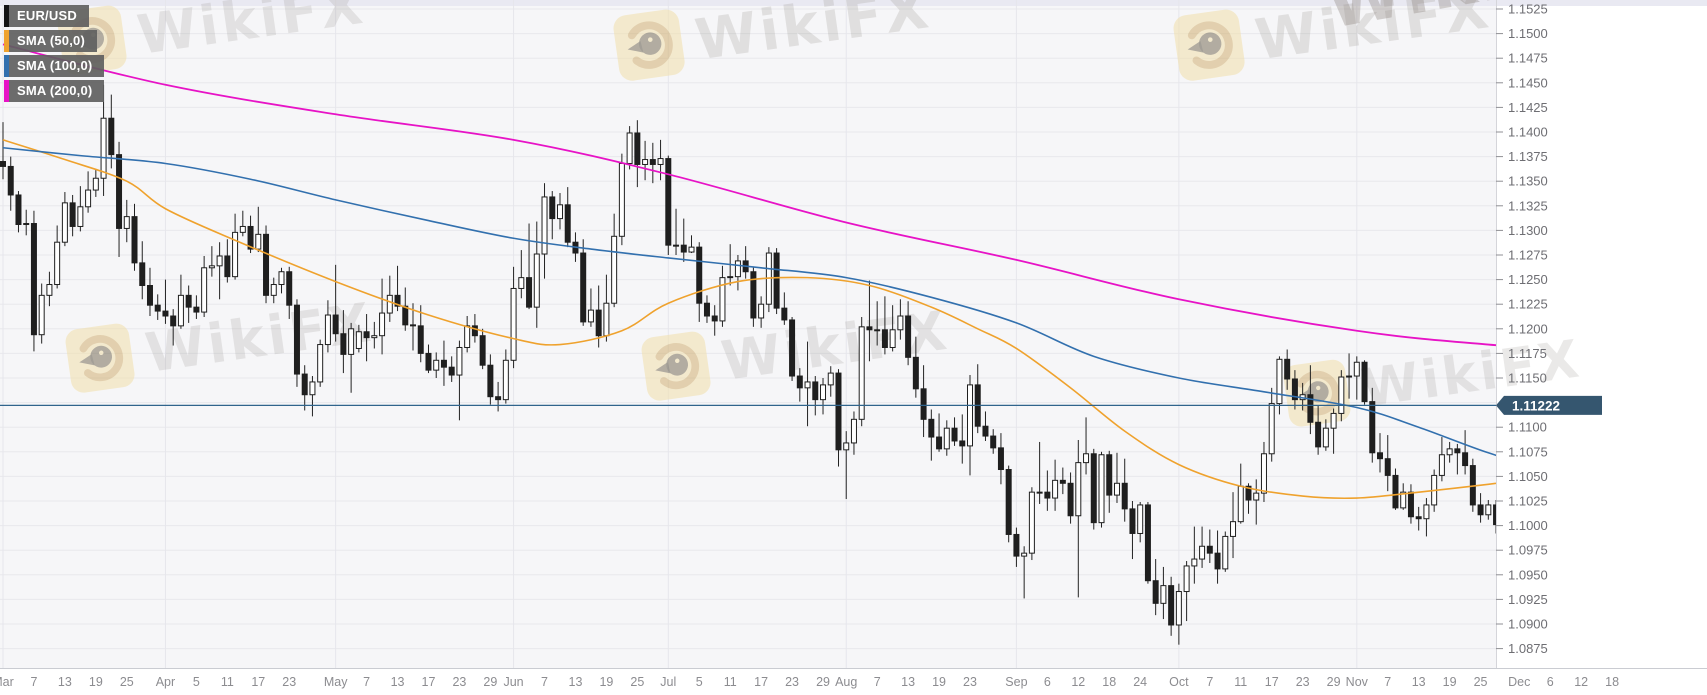 Image resolution: width=1707 pixels, height=695 pixels. Describe the element at coordinates (668, 682) in the screenshot. I see `time-axis-label: Jul` at that location.